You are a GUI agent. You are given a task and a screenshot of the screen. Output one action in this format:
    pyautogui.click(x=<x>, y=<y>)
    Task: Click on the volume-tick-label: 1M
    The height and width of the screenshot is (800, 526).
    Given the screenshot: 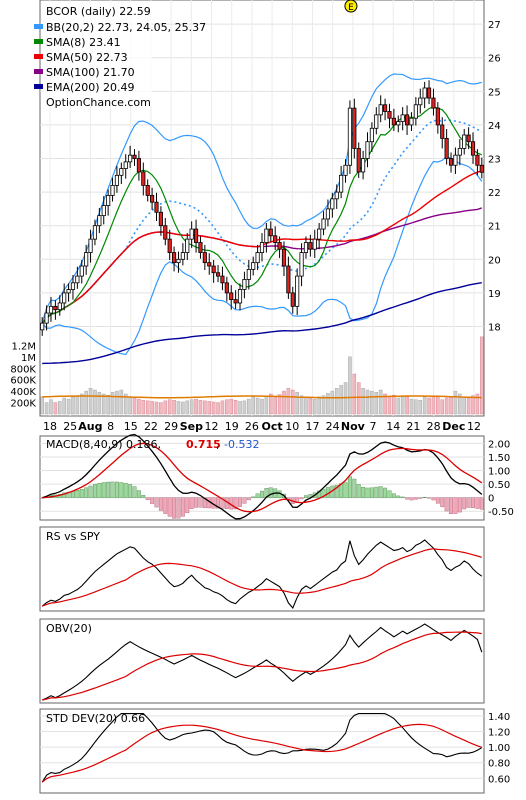 What is the action you would take?
    pyautogui.click(x=28, y=358)
    